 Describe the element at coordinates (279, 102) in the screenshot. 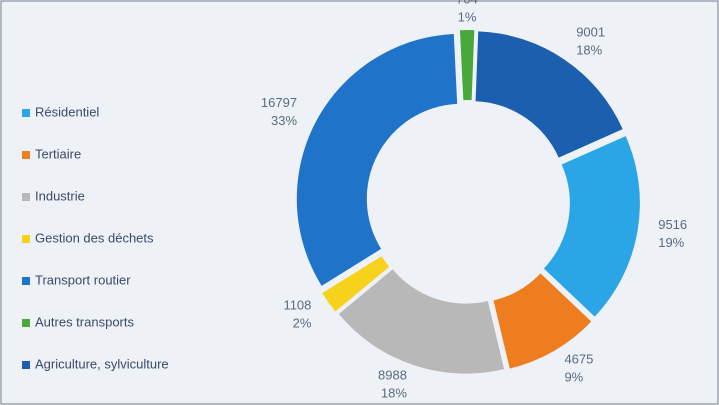

I see `value-label: 16797` at that location.